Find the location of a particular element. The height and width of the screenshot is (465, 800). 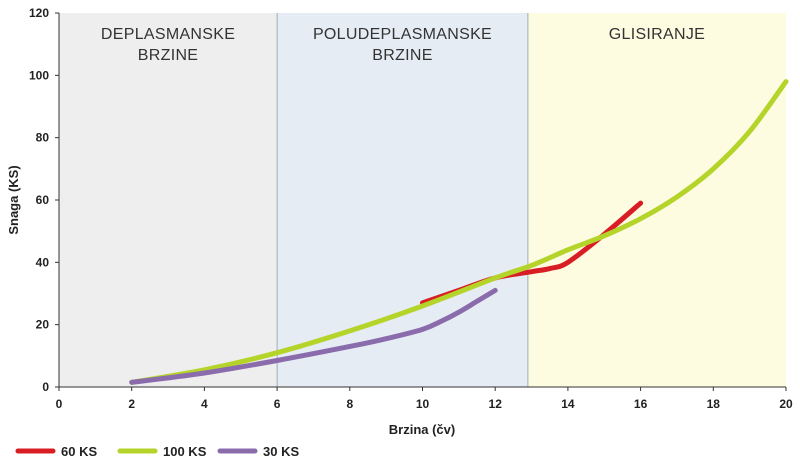

legend: 60 KS 100 KS 30 KS is located at coordinates (157, 451).